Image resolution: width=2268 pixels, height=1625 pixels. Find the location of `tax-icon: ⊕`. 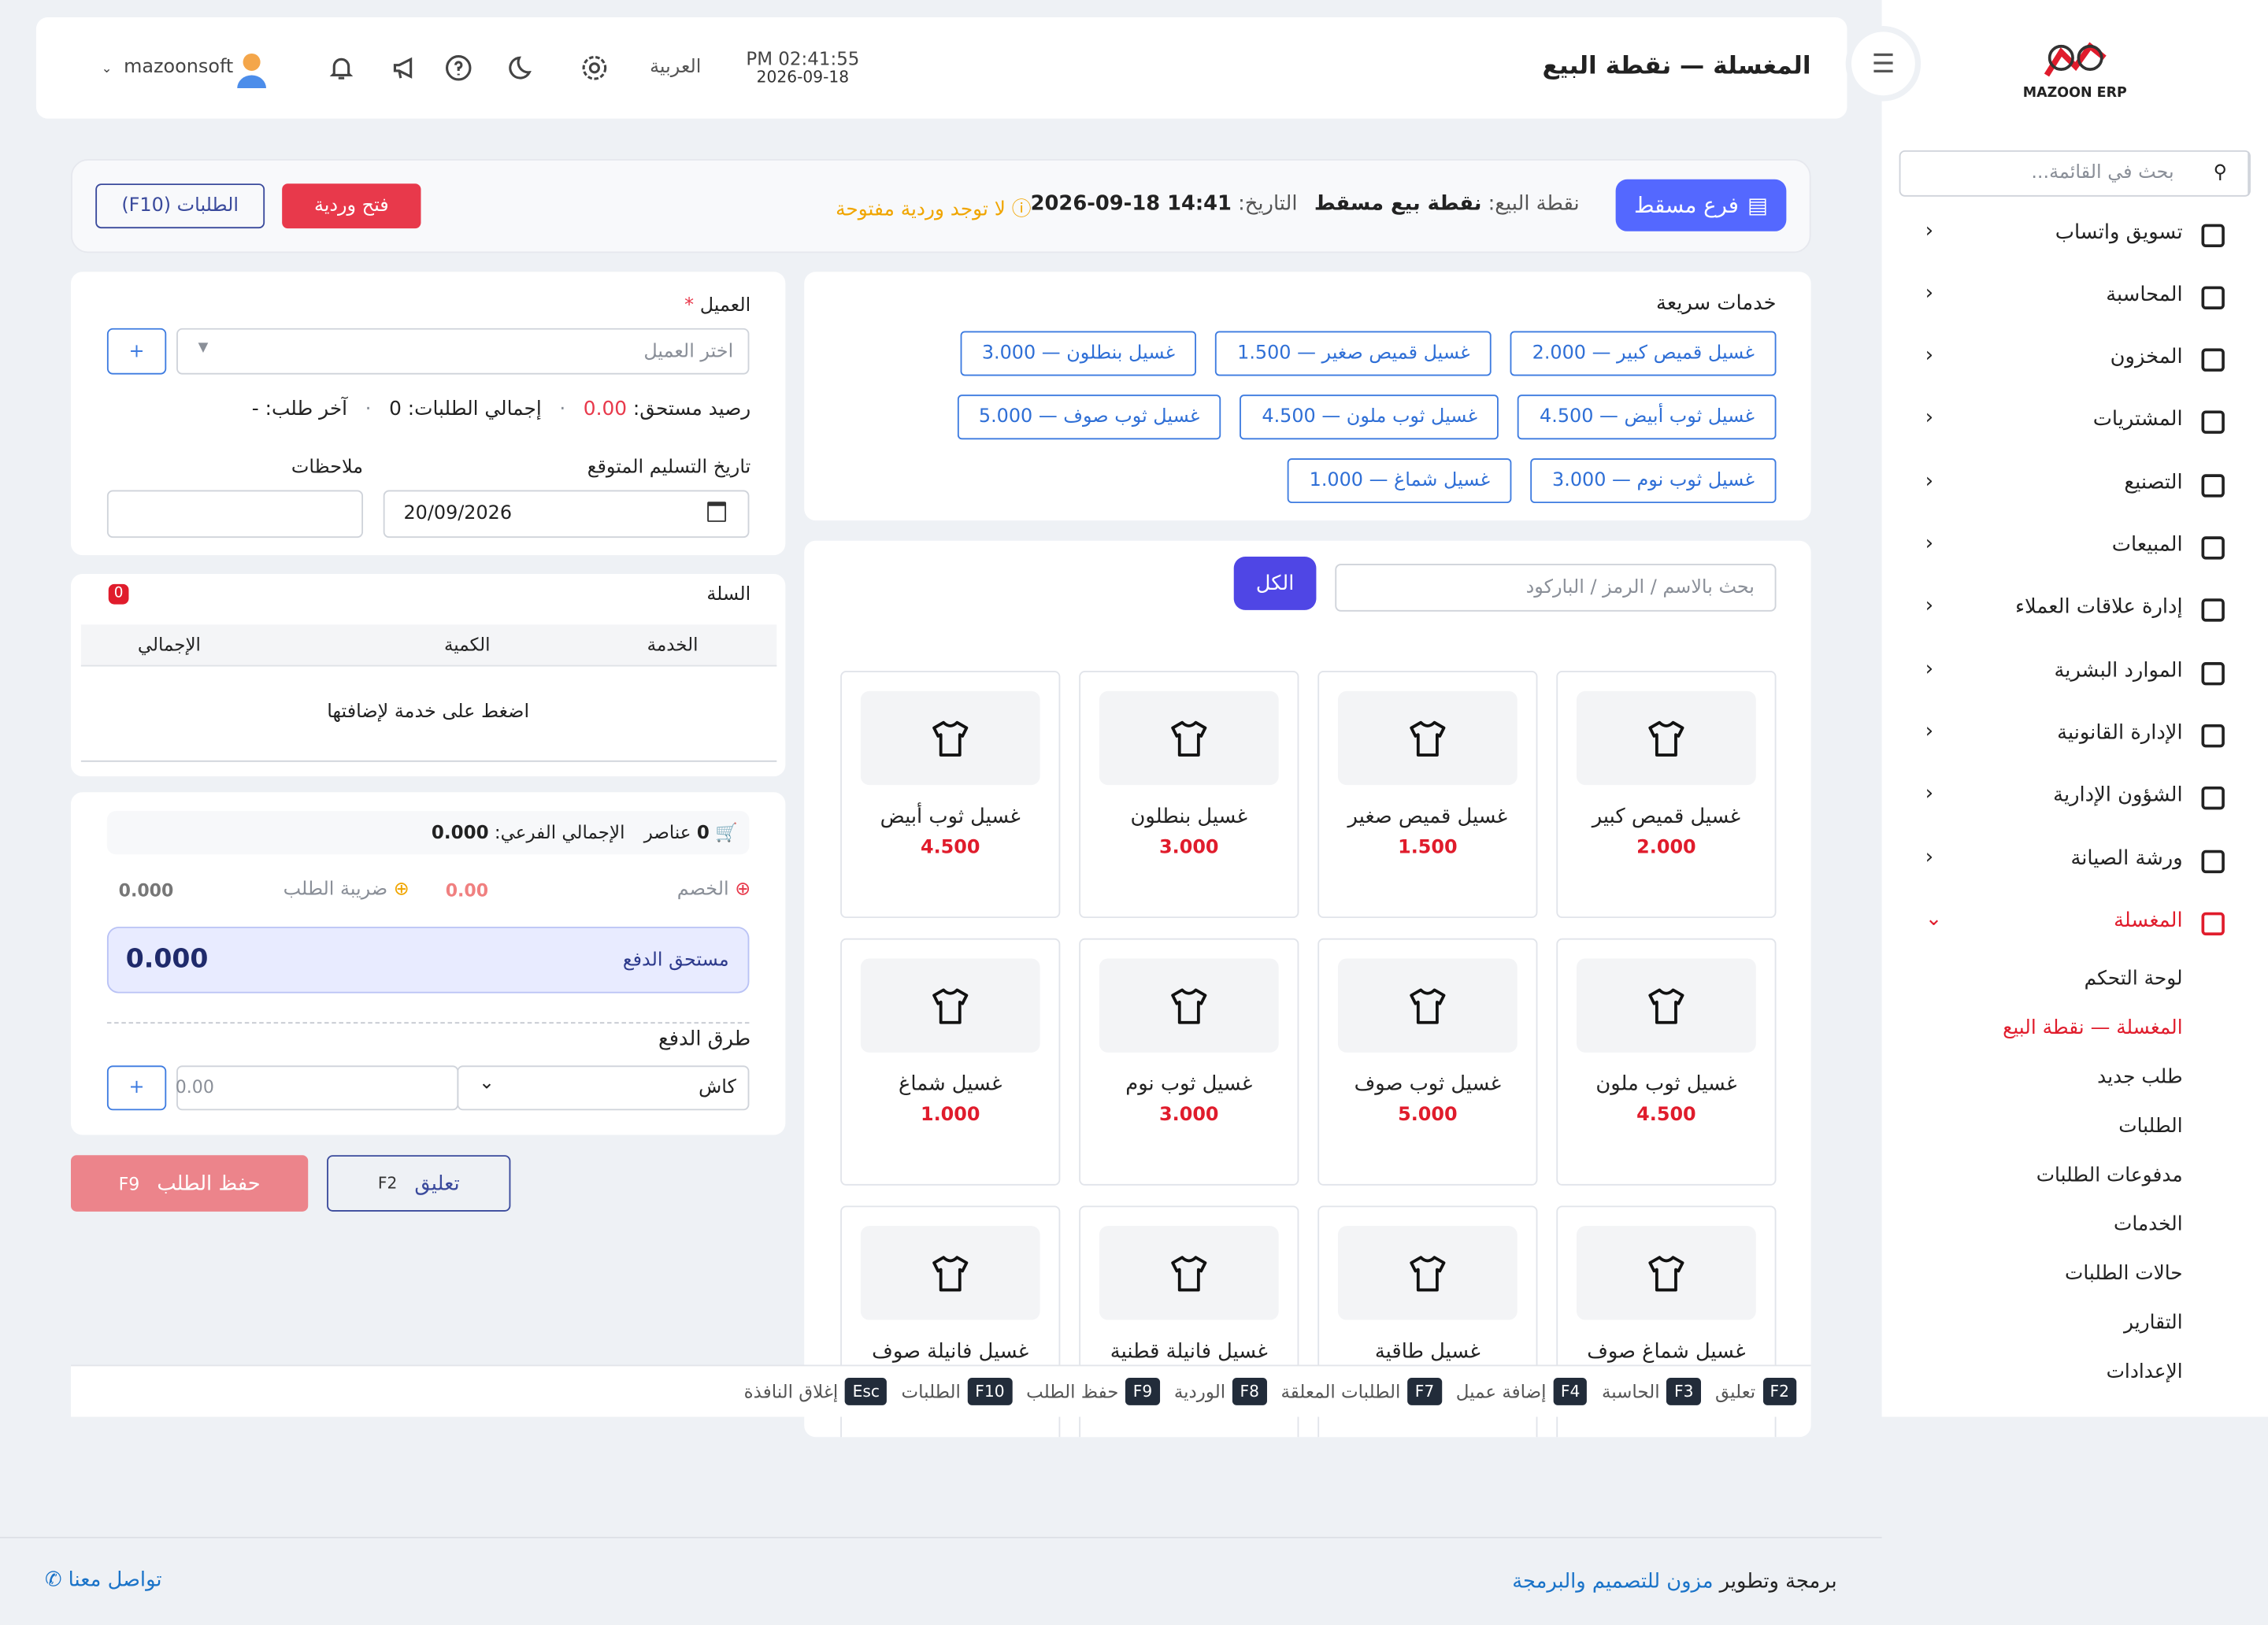

tax-icon: ⊕ is located at coordinates (401, 890).